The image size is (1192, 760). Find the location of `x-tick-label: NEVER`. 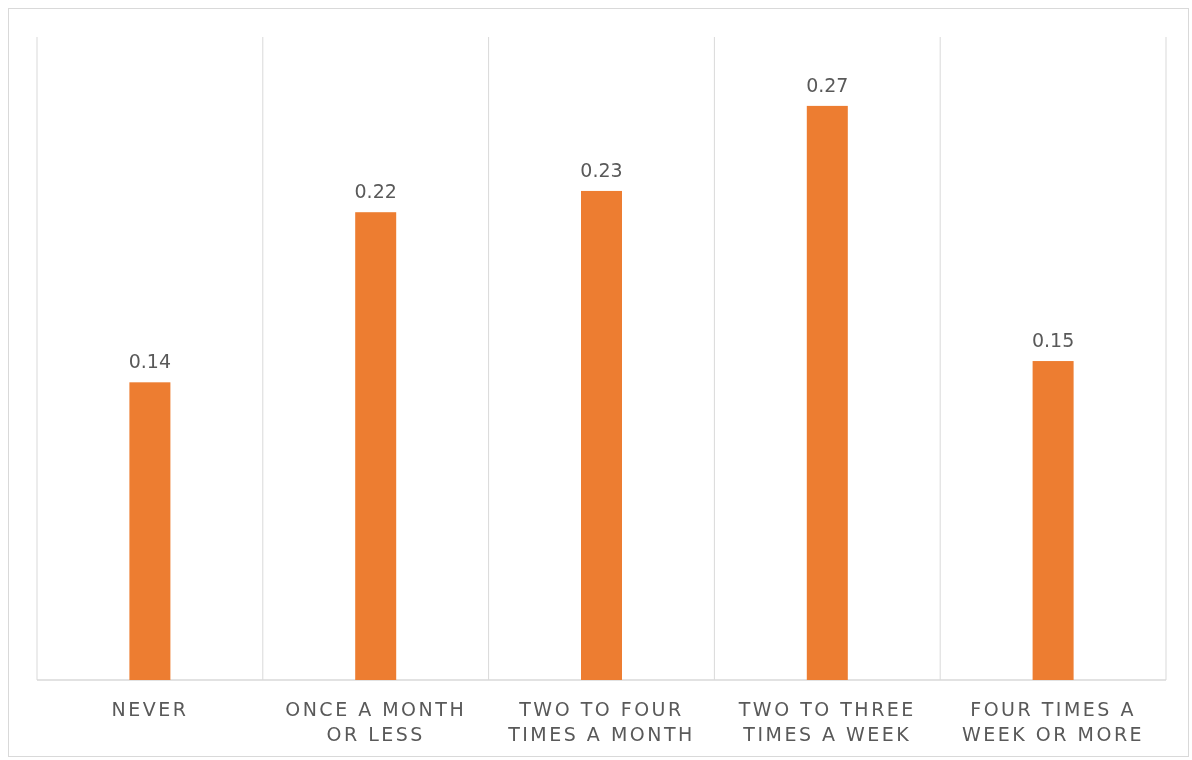

x-tick-label: NEVER is located at coordinates (150, 709).